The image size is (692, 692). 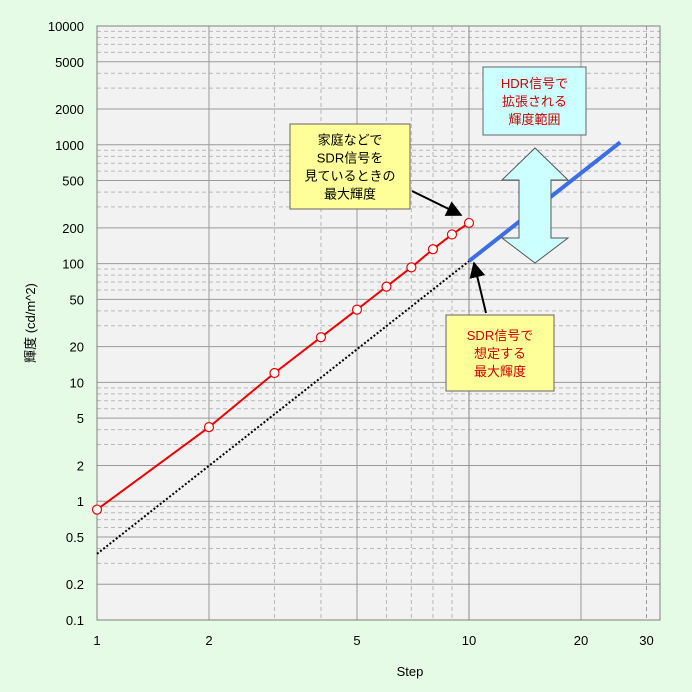 What do you see at coordinates (96, 640) in the screenshot?
I see `x-tick-label: 1` at bounding box center [96, 640].